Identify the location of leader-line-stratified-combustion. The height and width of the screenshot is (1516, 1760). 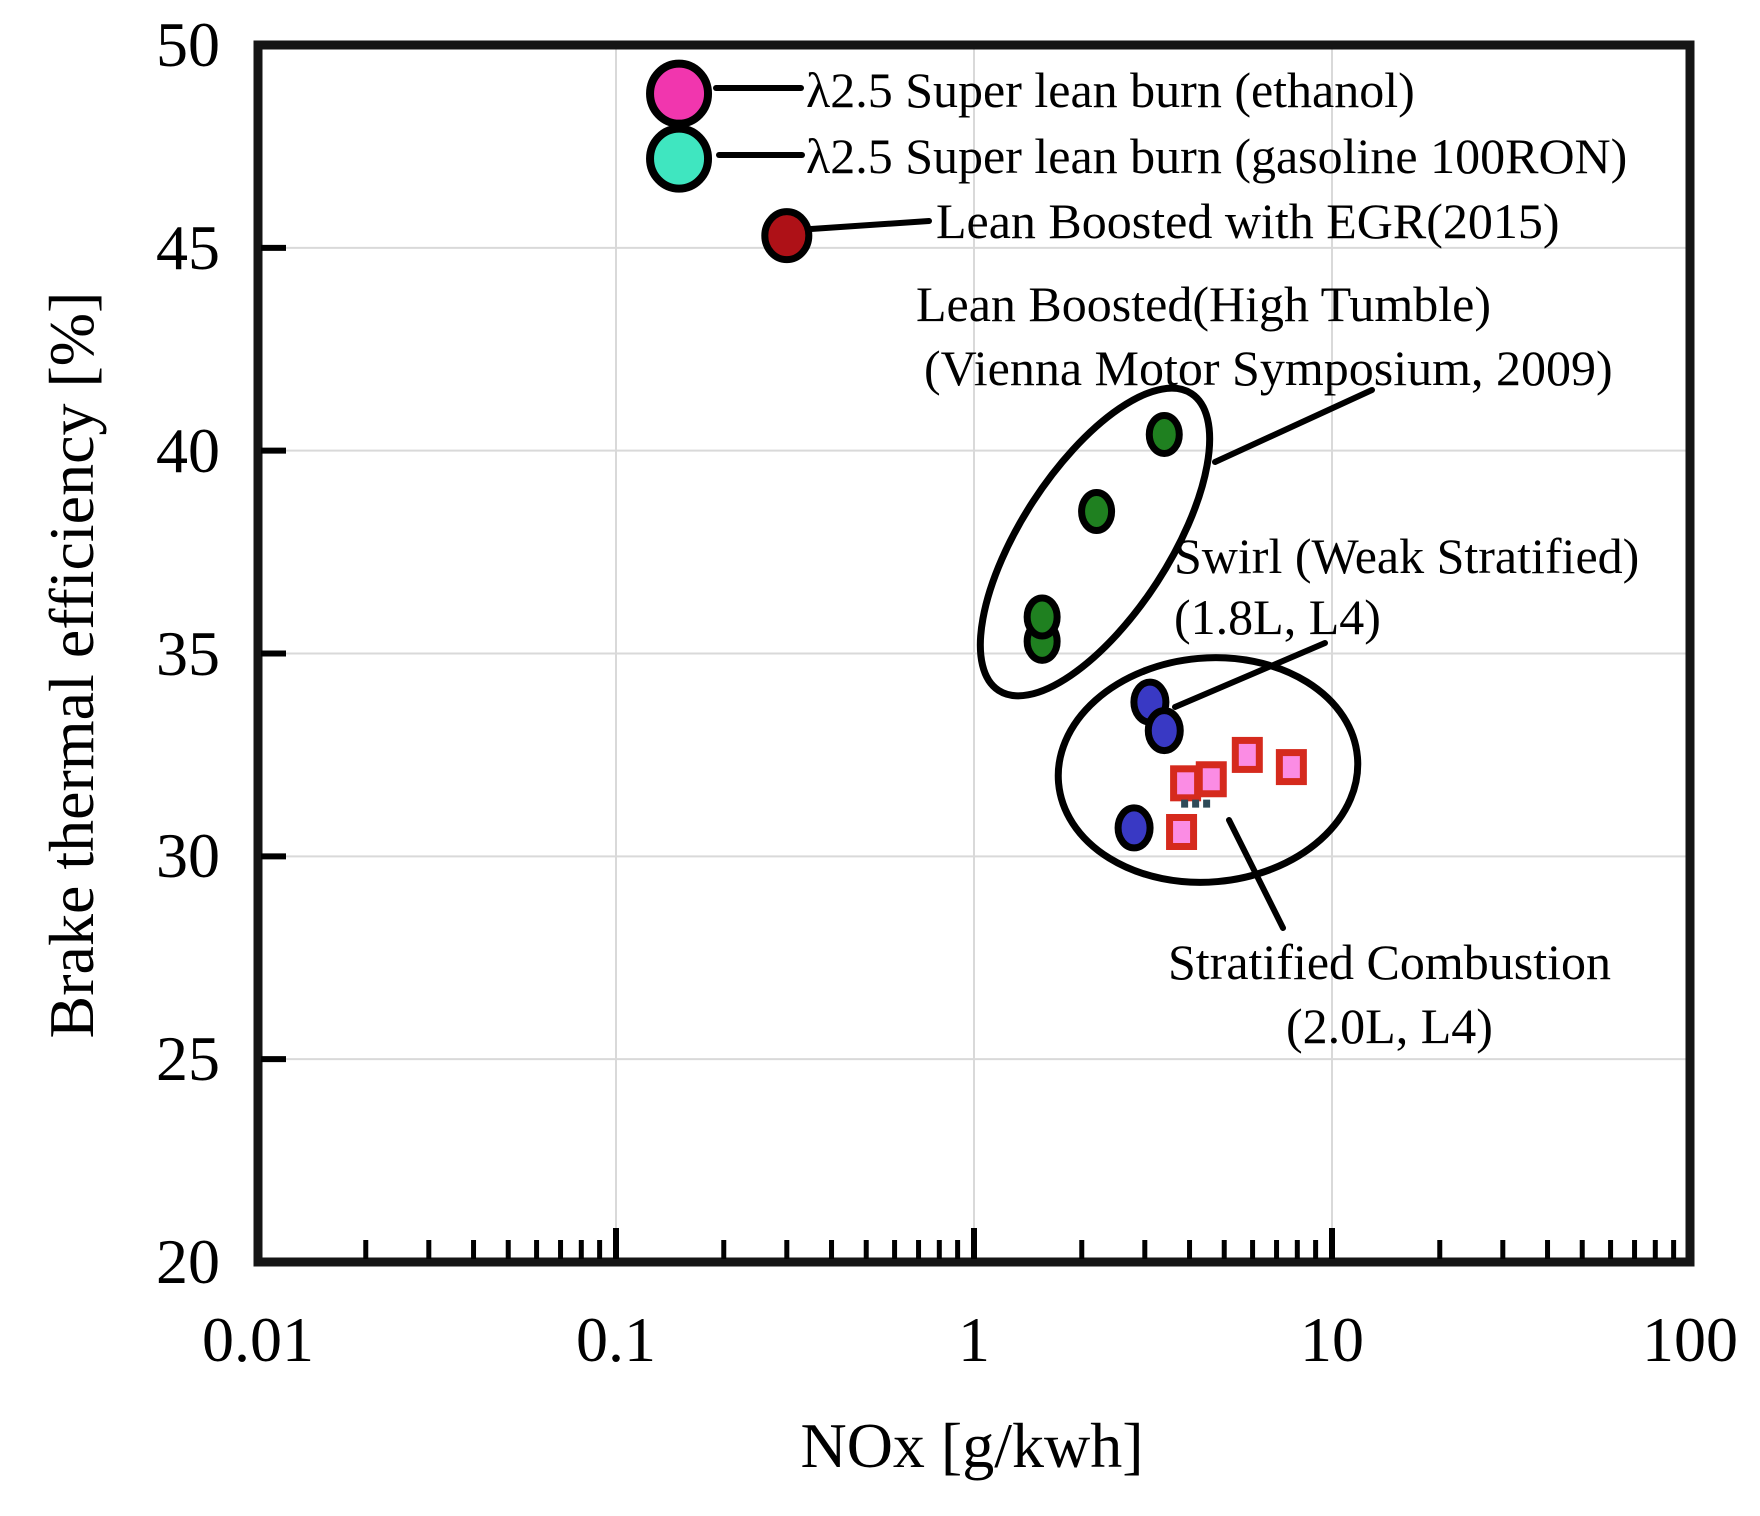
(1256, 874).